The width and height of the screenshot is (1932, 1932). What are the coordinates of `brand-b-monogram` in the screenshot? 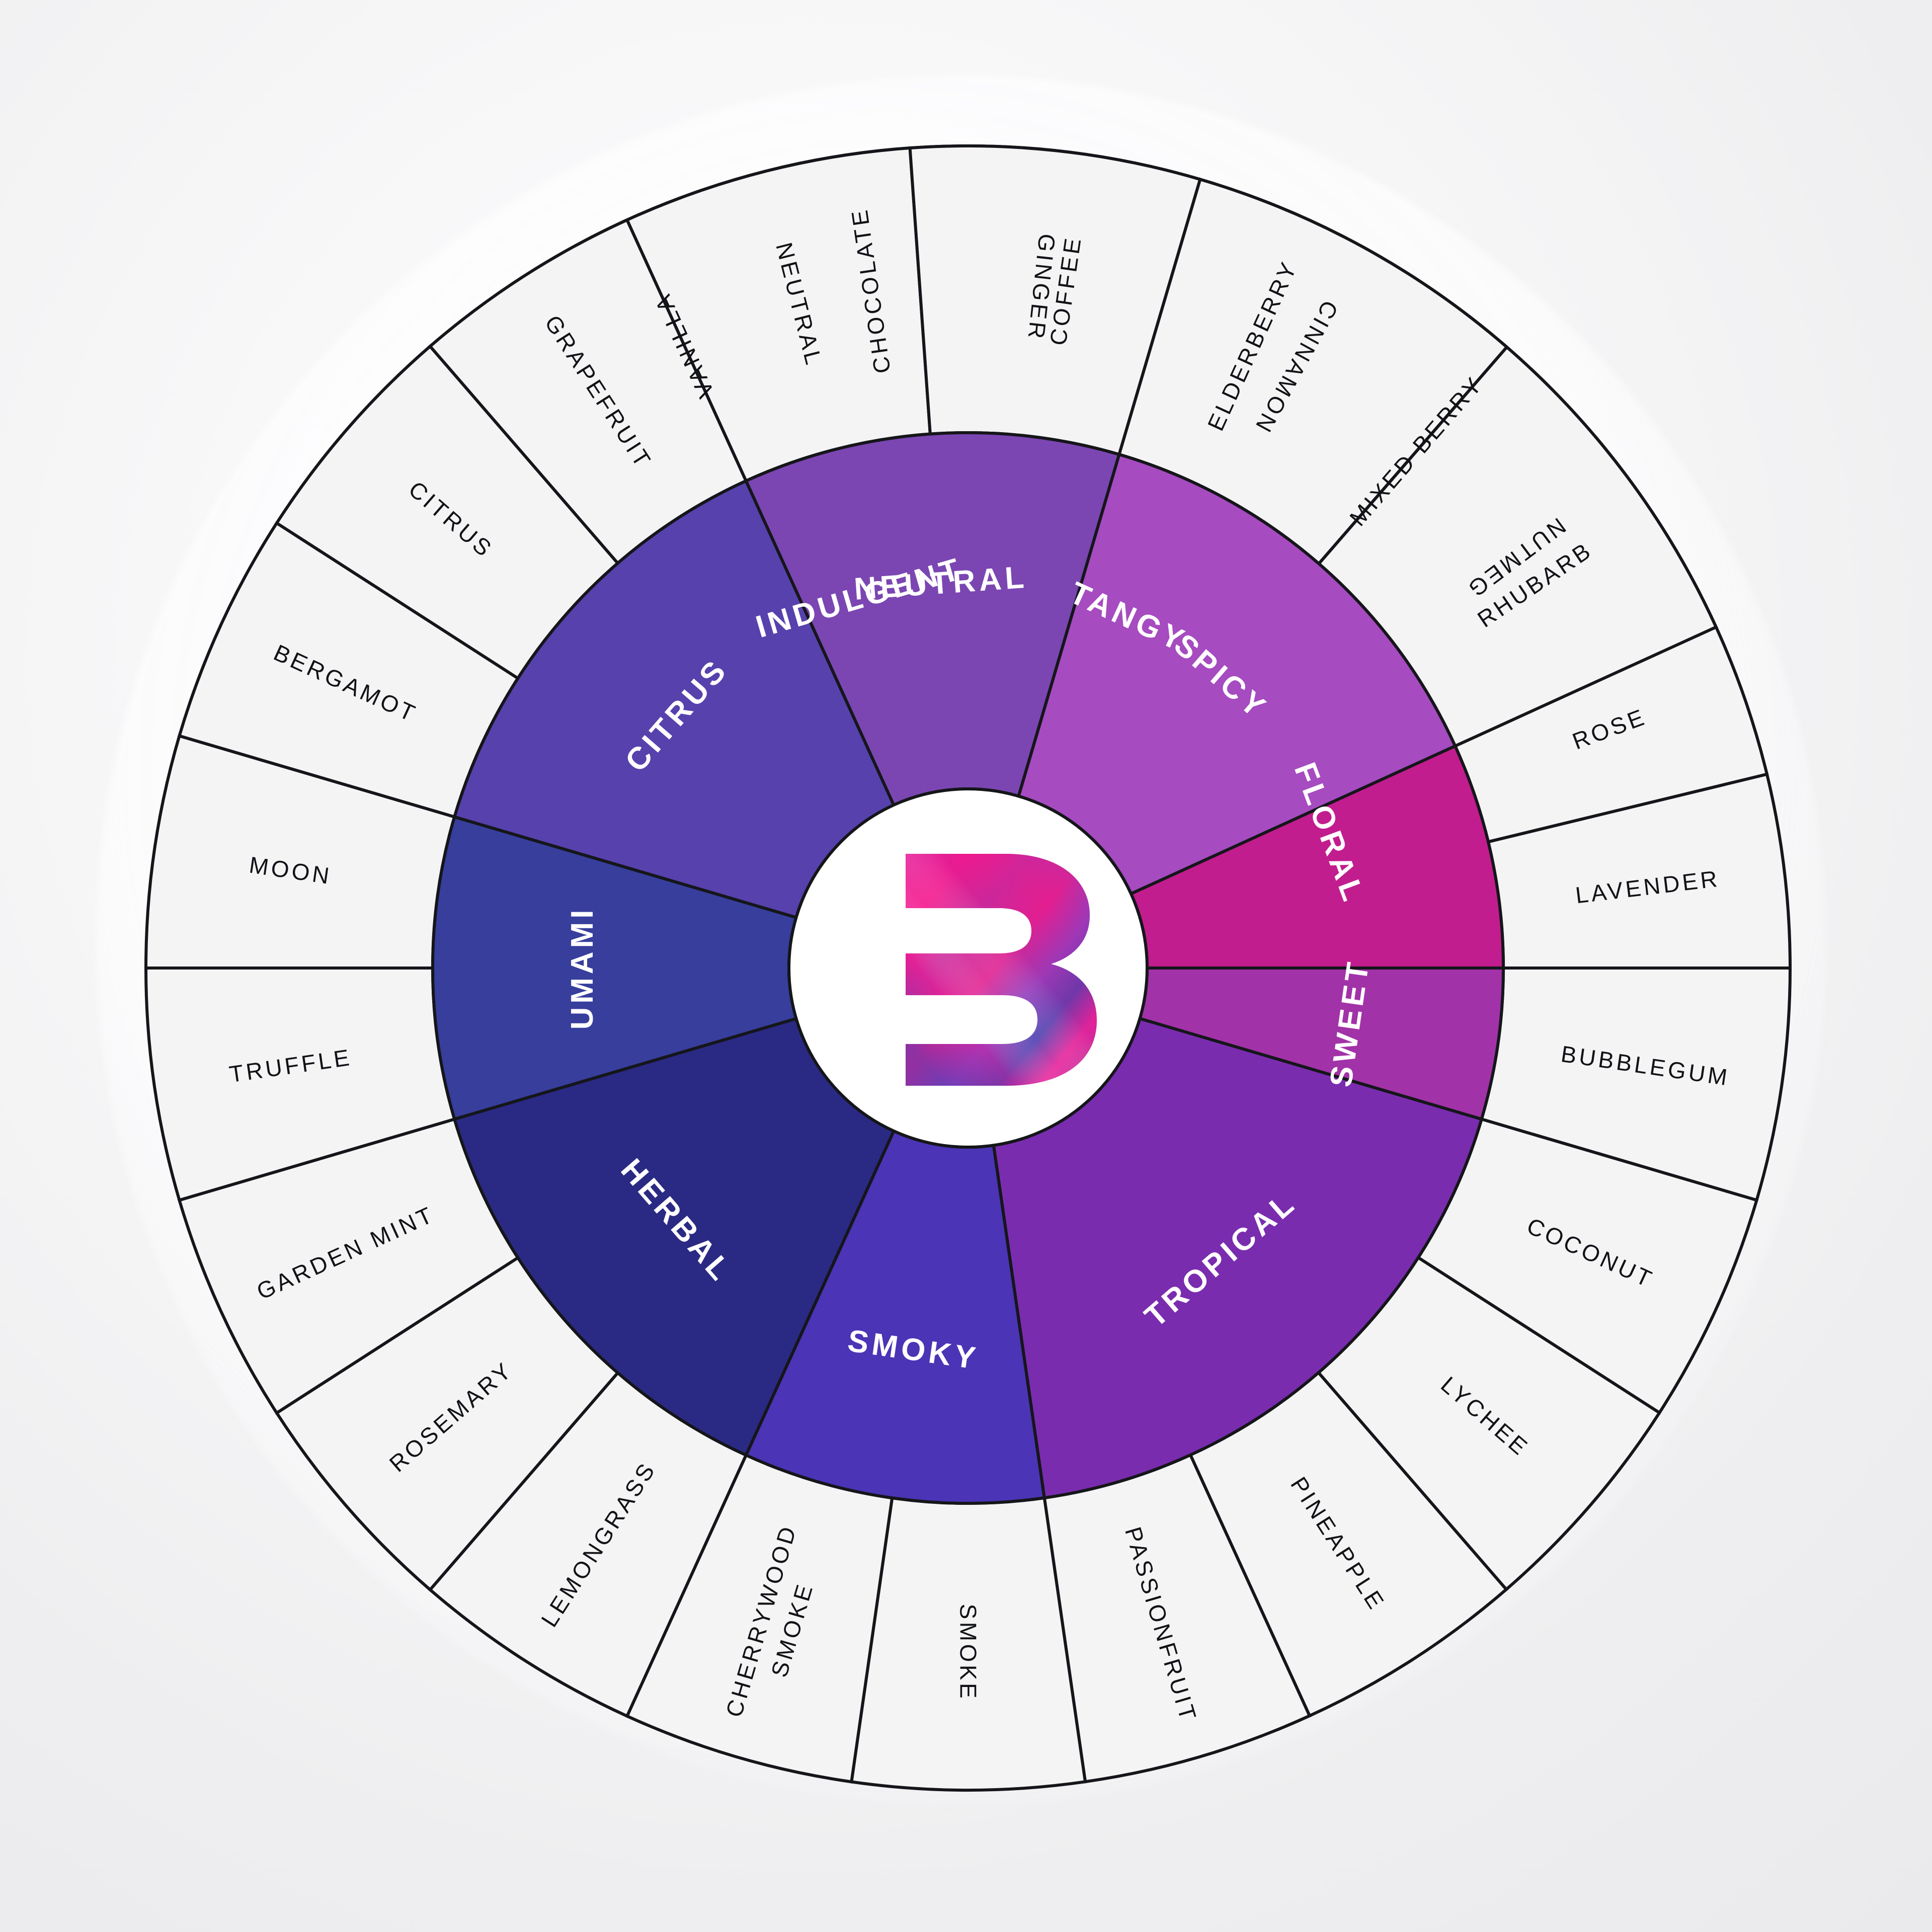 It's located at (1002, 970).